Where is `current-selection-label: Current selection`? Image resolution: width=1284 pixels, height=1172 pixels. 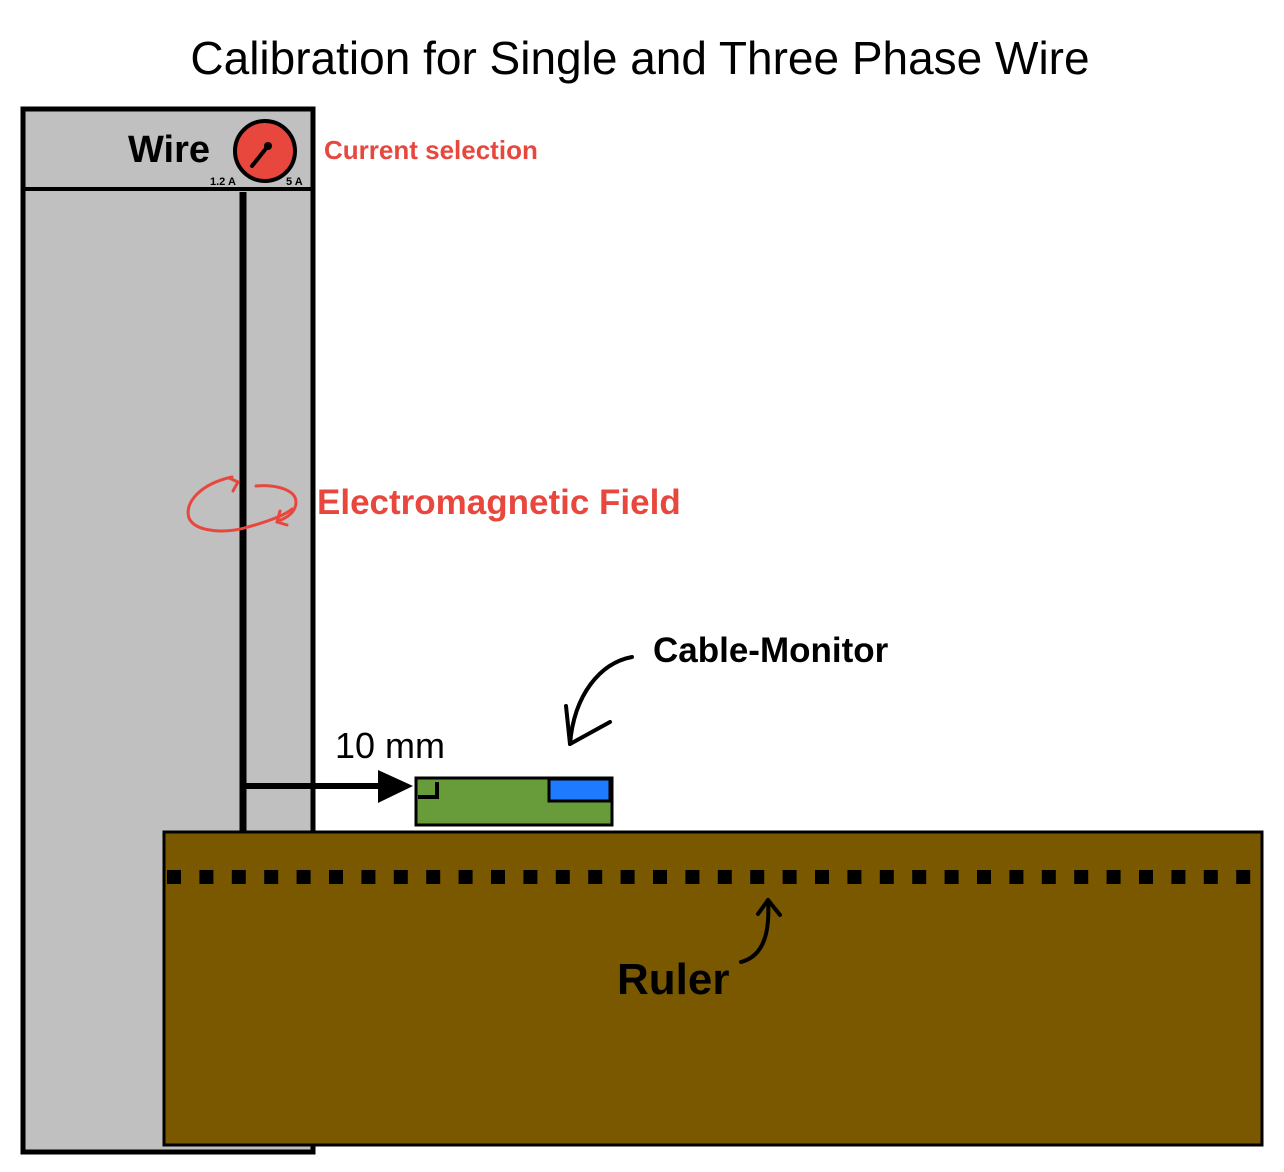
current-selection-label: Current selection is located at coordinates (431, 150).